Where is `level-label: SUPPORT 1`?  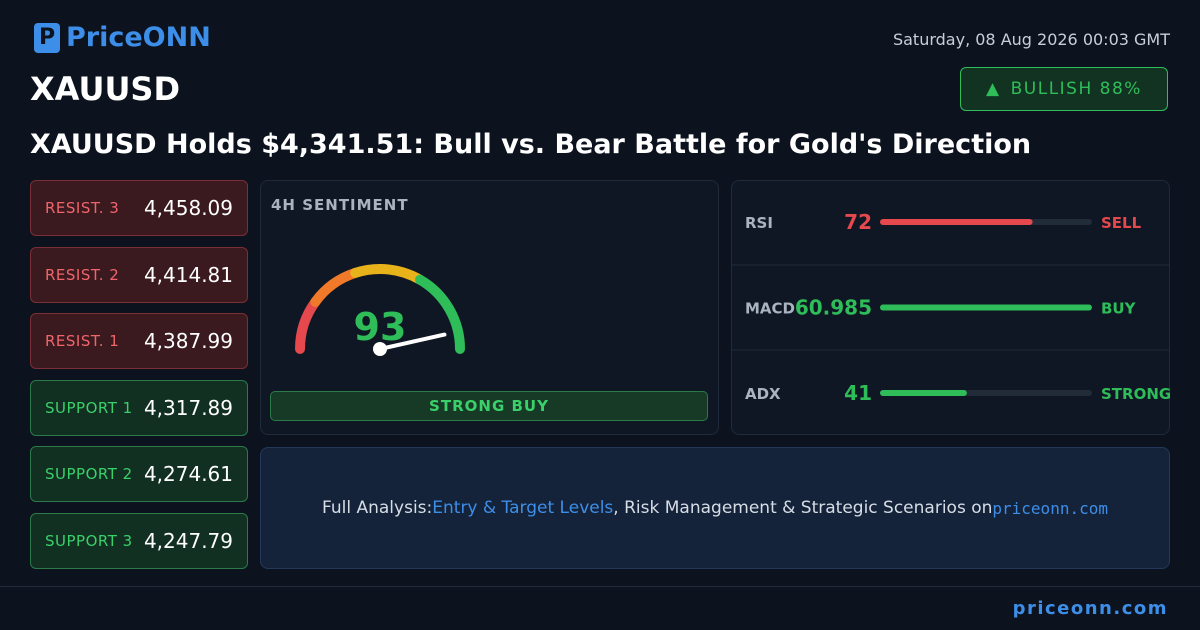
level-label: SUPPORT 1 is located at coordinates (89, 407).